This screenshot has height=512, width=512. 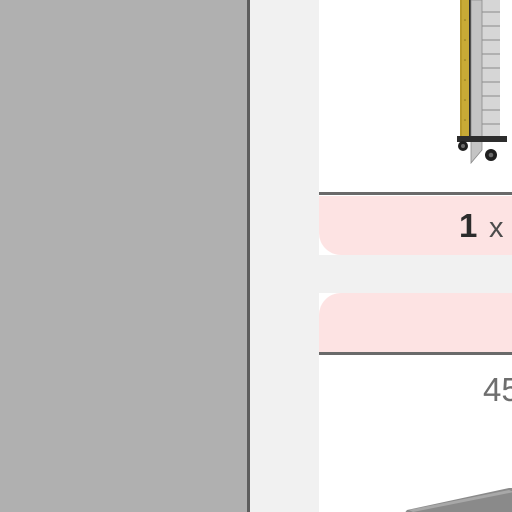 What do you see at coordinates (415, 225) in the screenshot?
I see `quantity-card` at bounding box center [415, 225].